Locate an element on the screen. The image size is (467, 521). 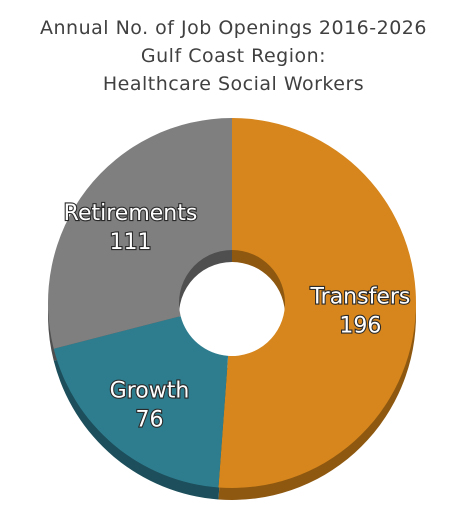
slice-growth is located at coordinates (141, 402).